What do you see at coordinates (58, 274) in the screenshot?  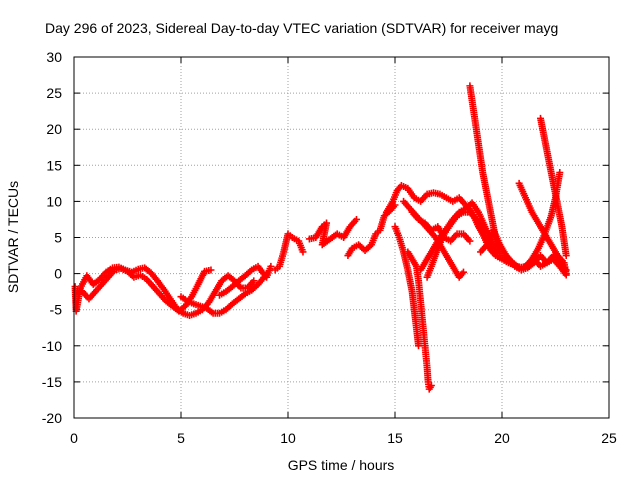 I see `y-tick-label: 0` at bounding box center [58, 274].